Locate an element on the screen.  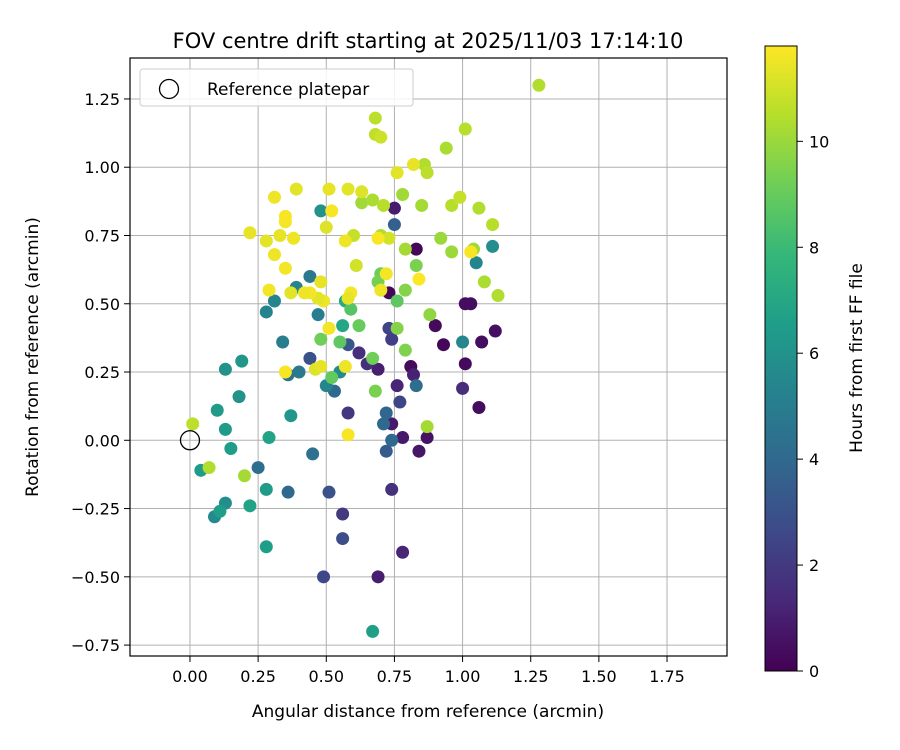
colorbar-tick-label: 10 is located at coordinates (819, 141).